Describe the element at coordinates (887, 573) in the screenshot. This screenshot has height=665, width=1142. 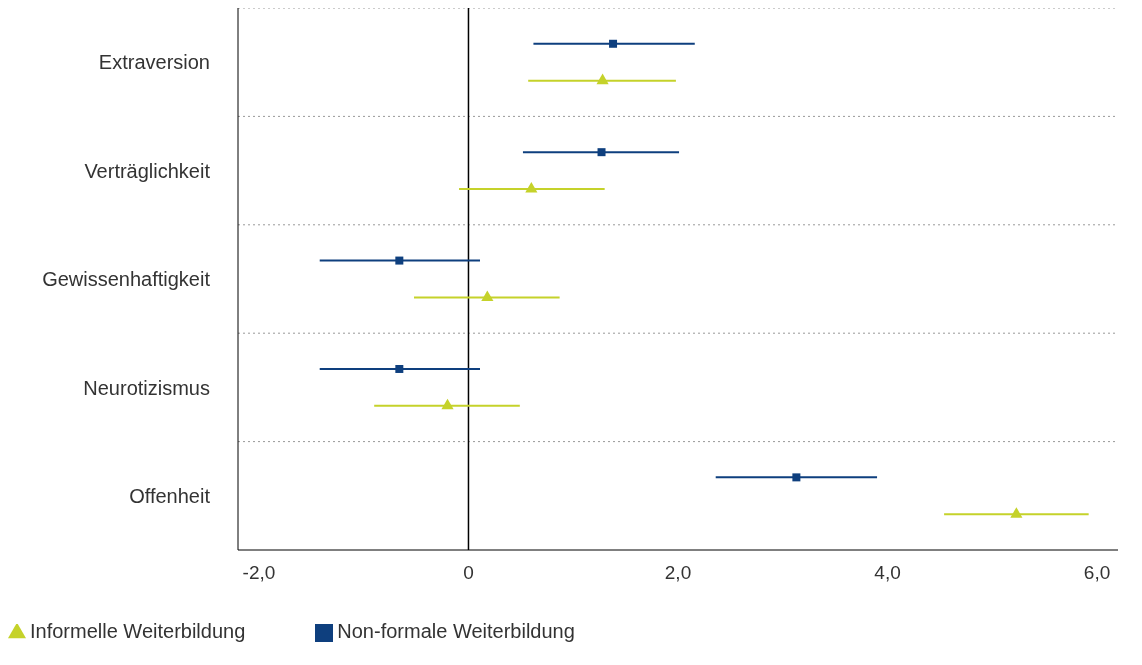
I see `x-tick-label: 4,0` at that location.